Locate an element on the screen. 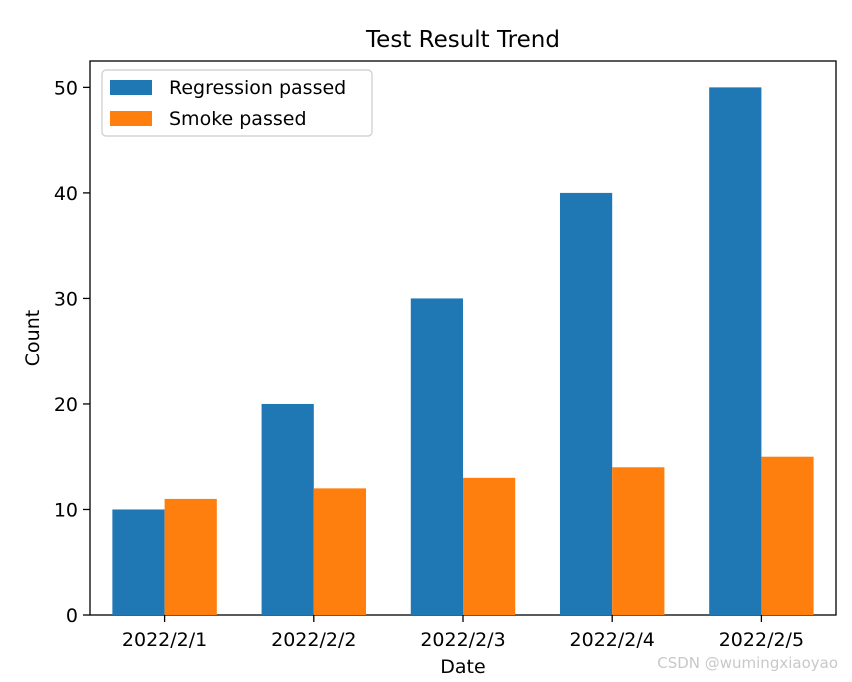  legend-swatch-regression is located at coordinates (131, 87).